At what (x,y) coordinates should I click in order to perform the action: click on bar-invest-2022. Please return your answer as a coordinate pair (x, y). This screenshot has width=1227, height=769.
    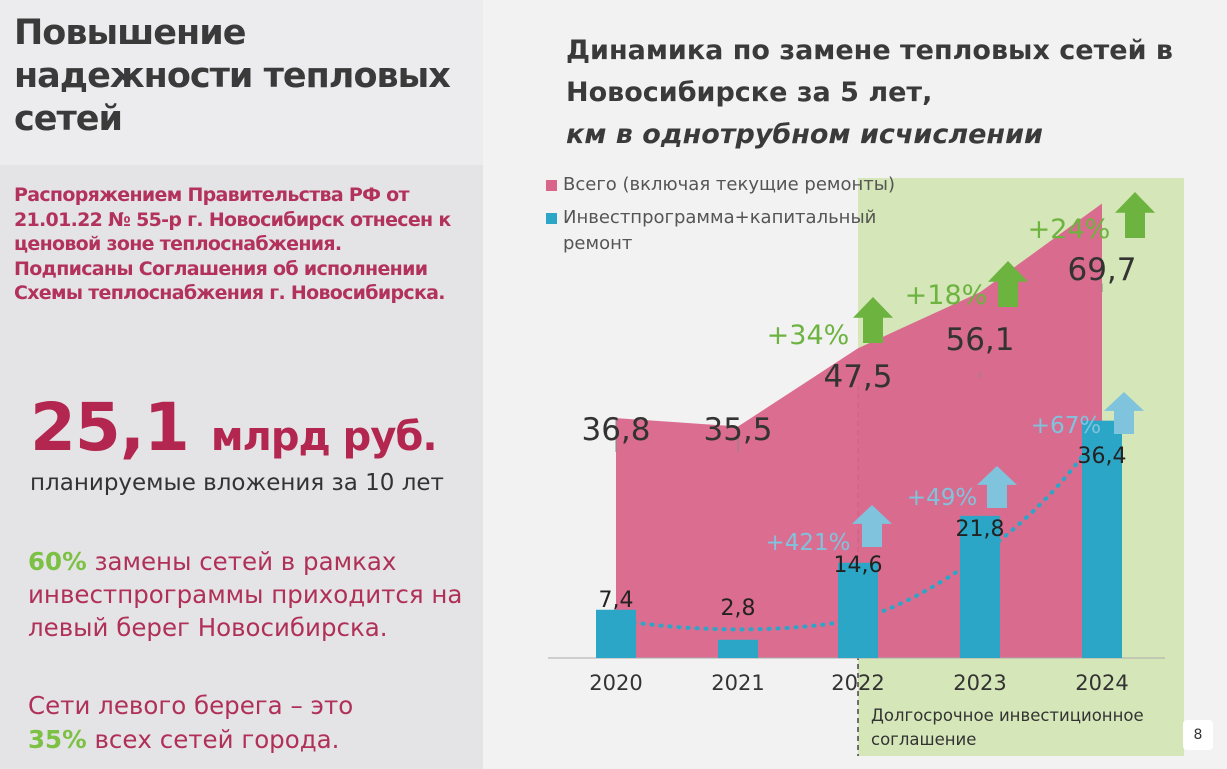
    Looking at the image, I should click on (858, 610).